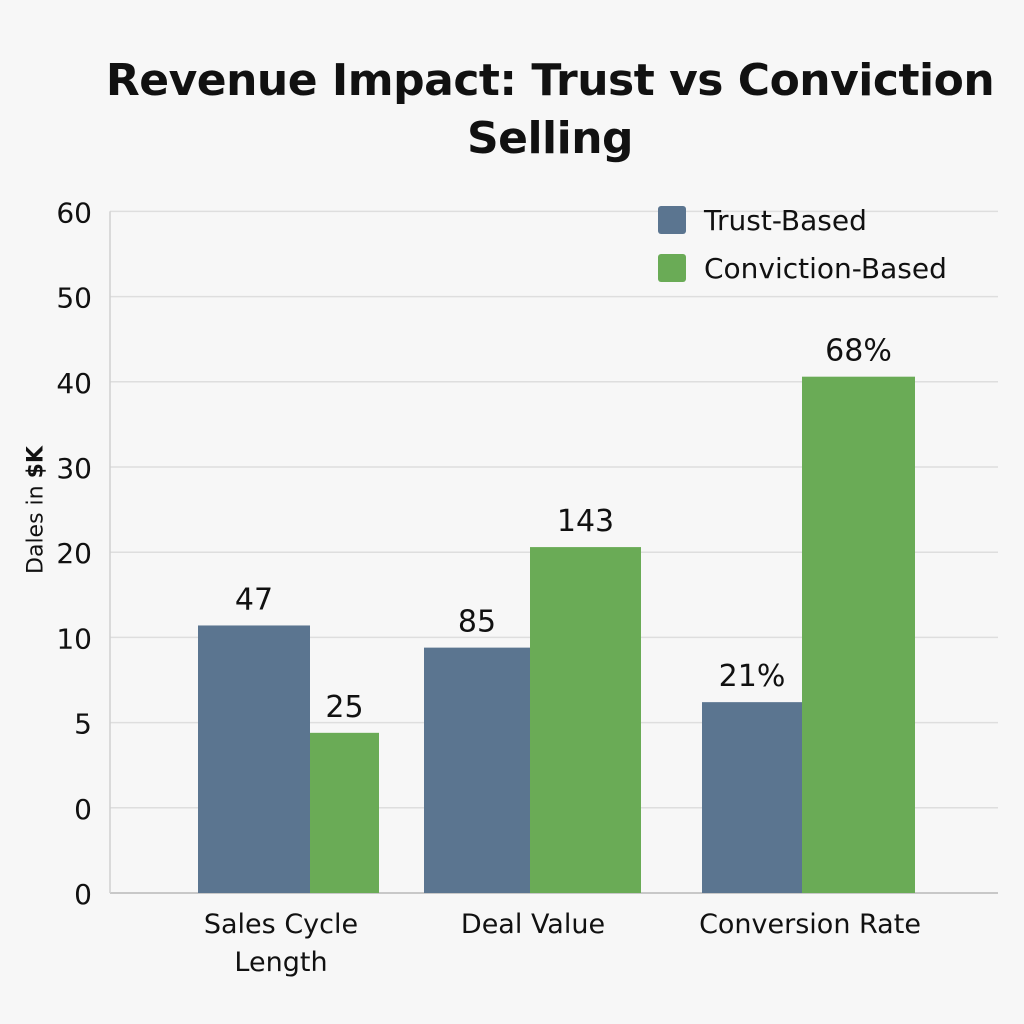 The height and width of the screenshot is (1024, 1024). Describe the element at coordinates (74, 468) in the screenshot. I see `y-tick-label: 30` at that location.